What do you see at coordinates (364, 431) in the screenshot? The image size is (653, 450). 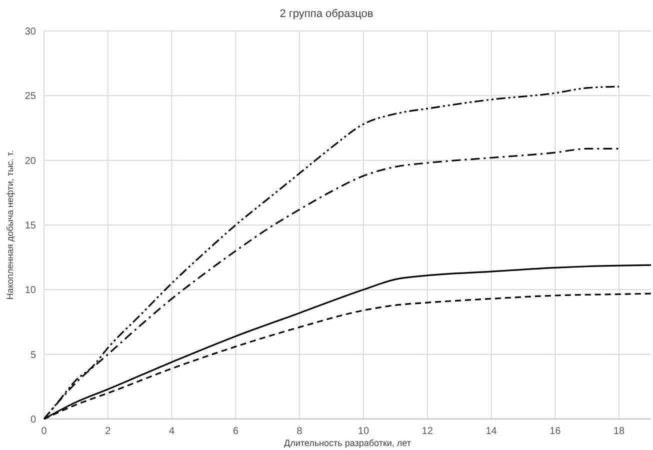 I see `x-tick-label: 10` at bounding box center [364, 431].